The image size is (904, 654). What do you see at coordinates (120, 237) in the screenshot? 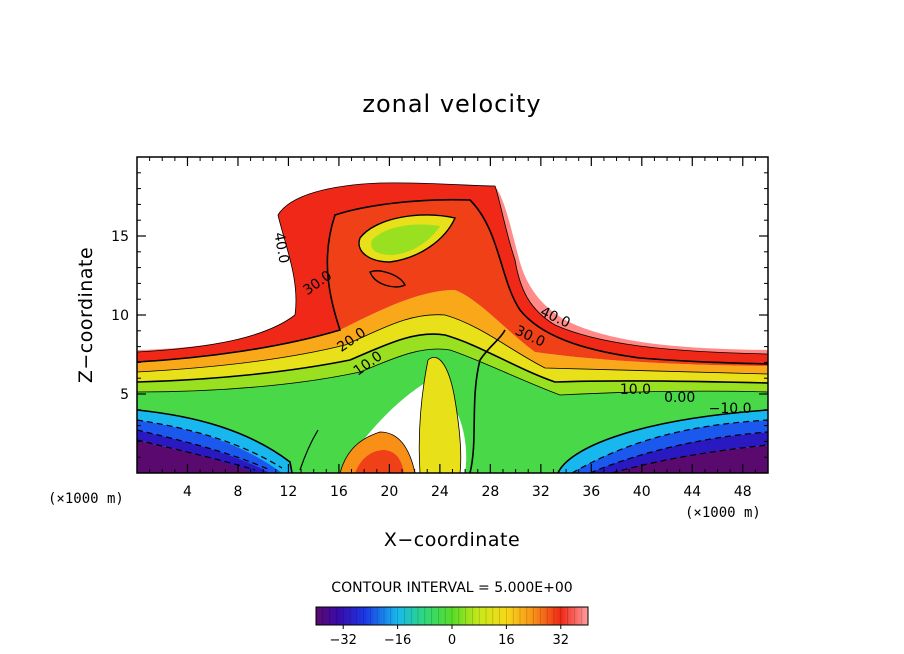
I see `y-tick-label: 15` at bounding box center [120, 237].